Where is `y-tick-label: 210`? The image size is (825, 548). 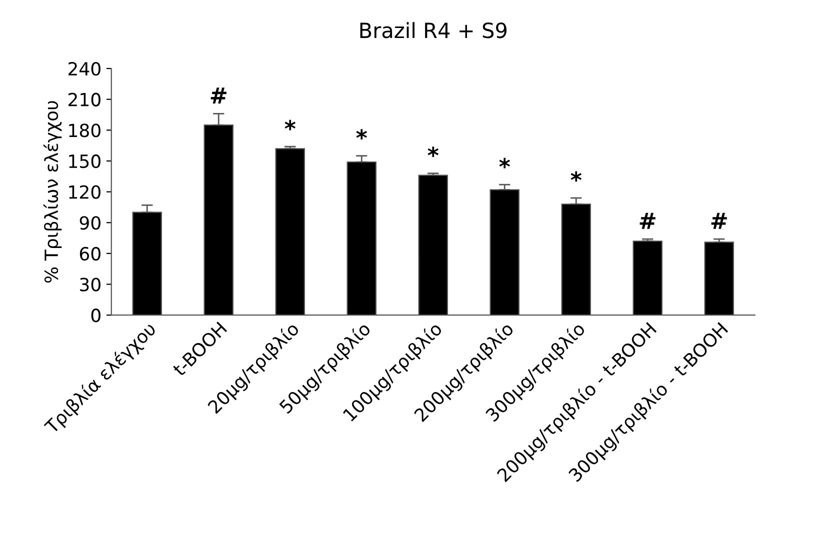
y-tick-label: 210 is located at coordinates (84, 99).